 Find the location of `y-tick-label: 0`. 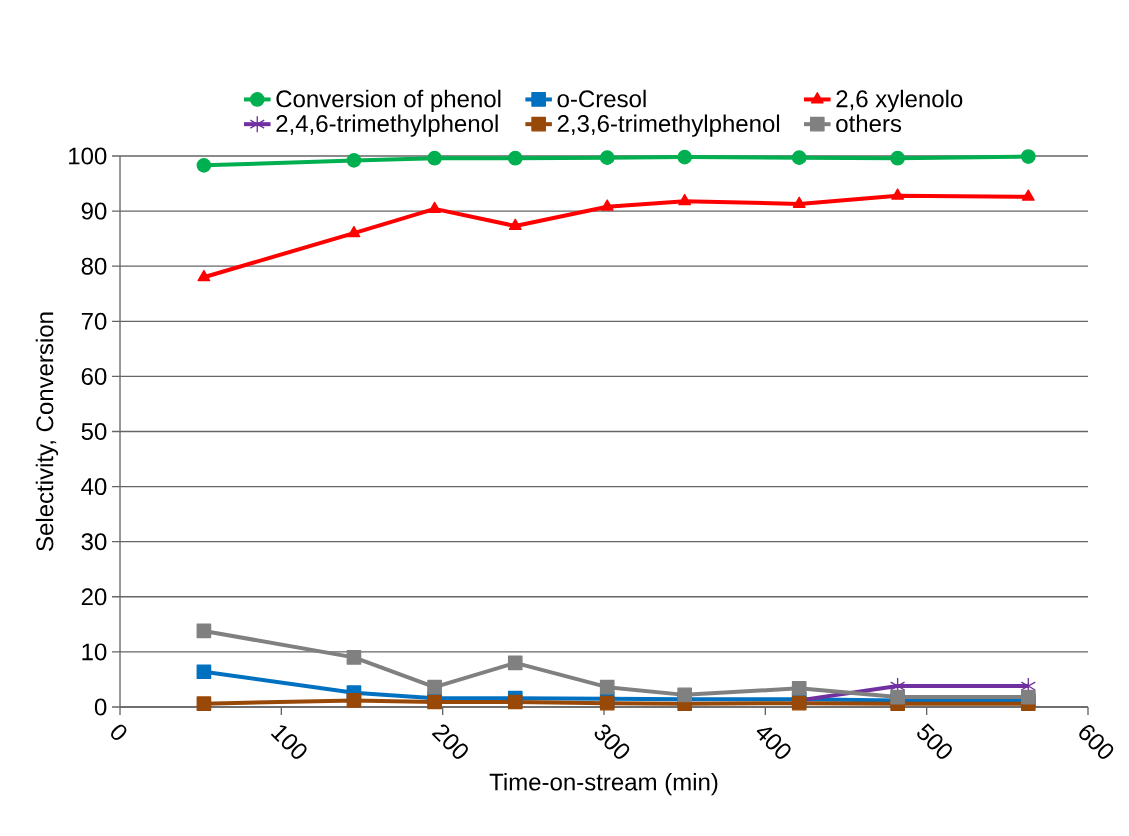

y-tick-label: 0 is located at coordinates (100, 707).